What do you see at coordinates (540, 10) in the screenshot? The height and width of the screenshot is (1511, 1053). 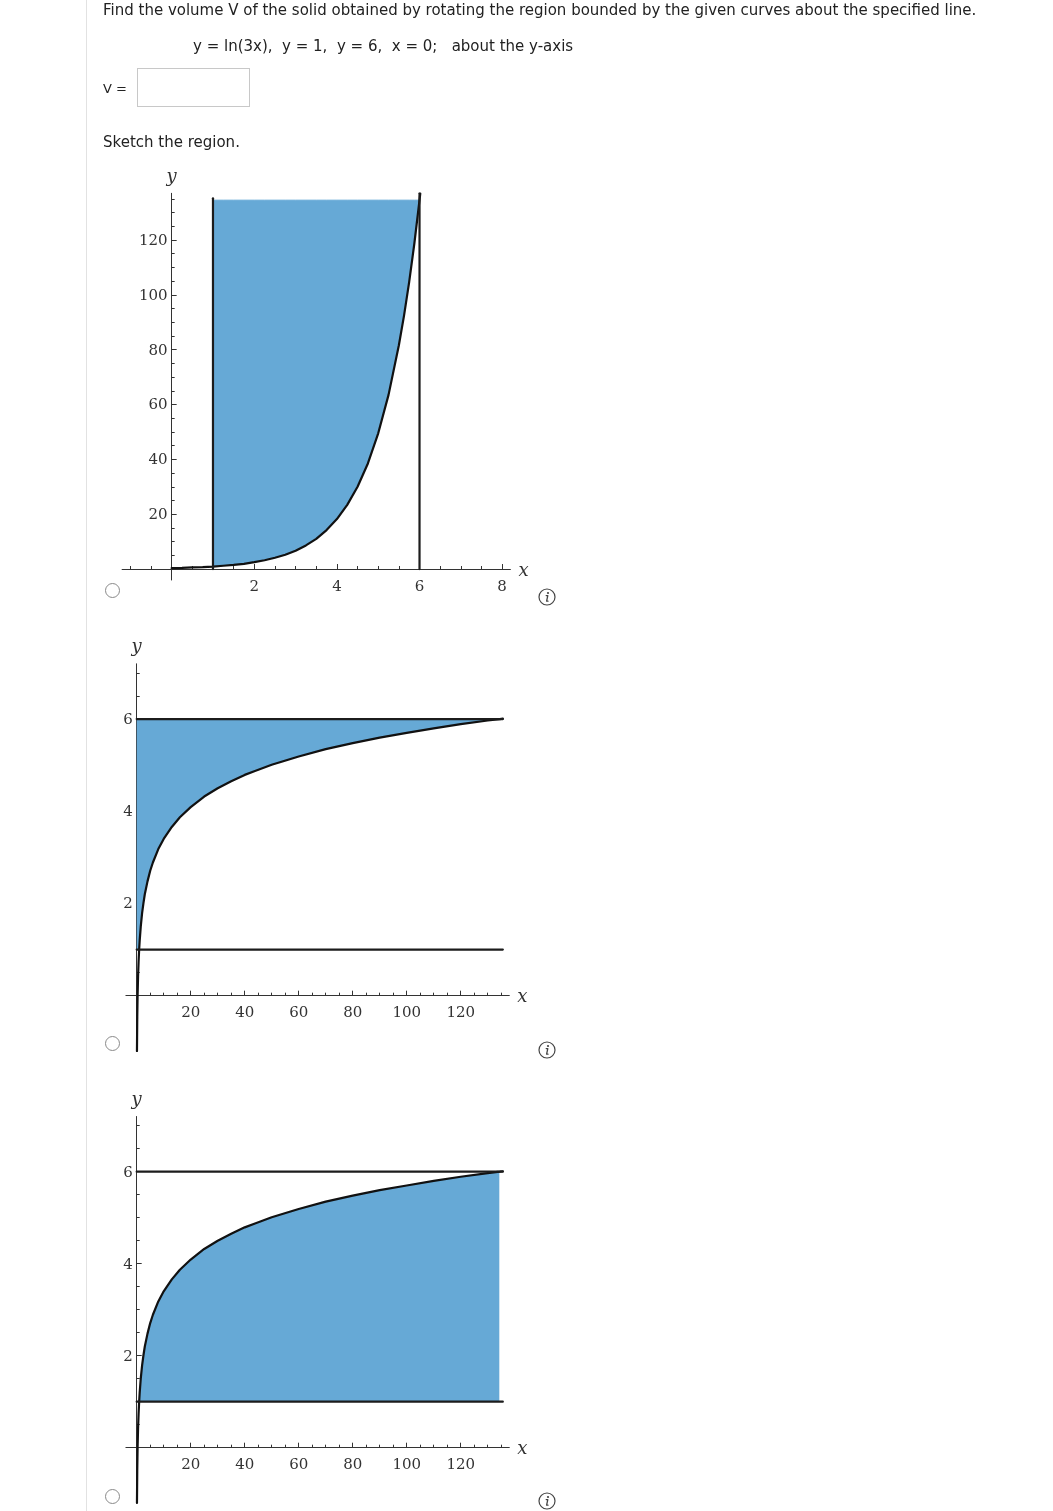 I see `chart-title: Find the volume V of the solid obtained by rotating the region bounded by the given curves about the specified line.` at bounding box center [540, 10].